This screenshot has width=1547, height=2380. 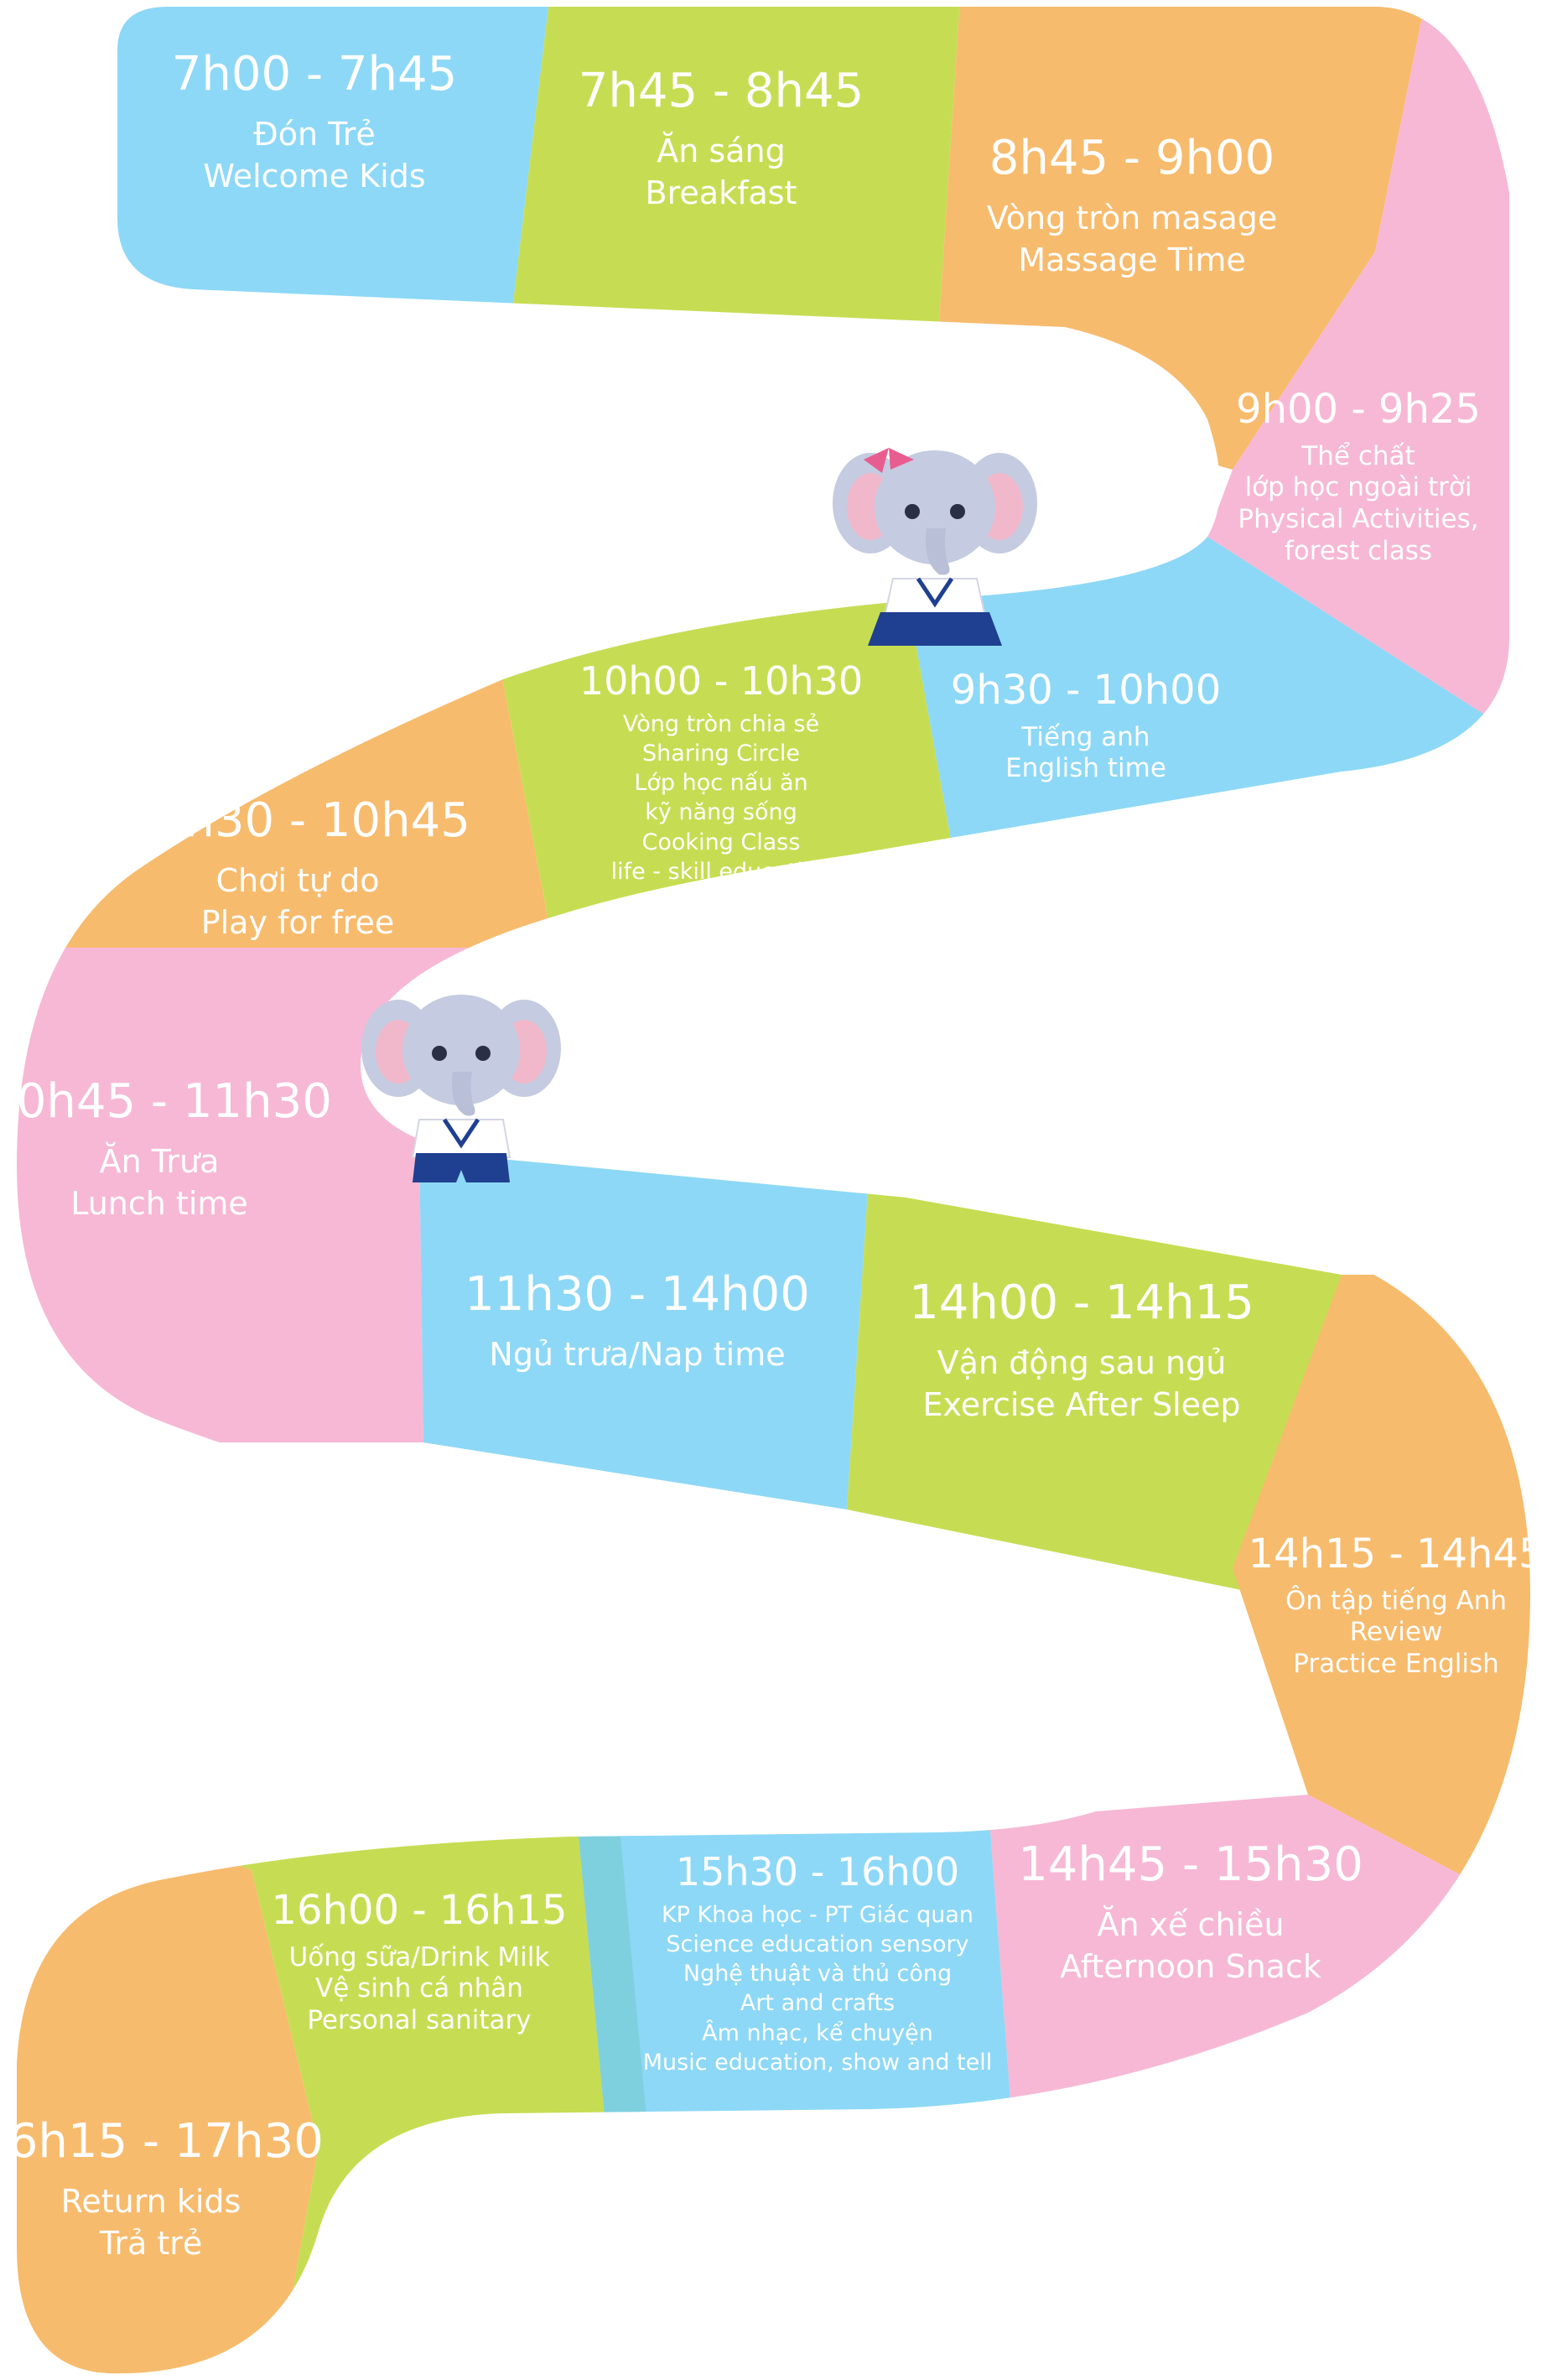 What do you see at coordinates (721, 842) in the screenshot?
I see `schedule-activity: Cooking Class` at bounding box center [721, 842].